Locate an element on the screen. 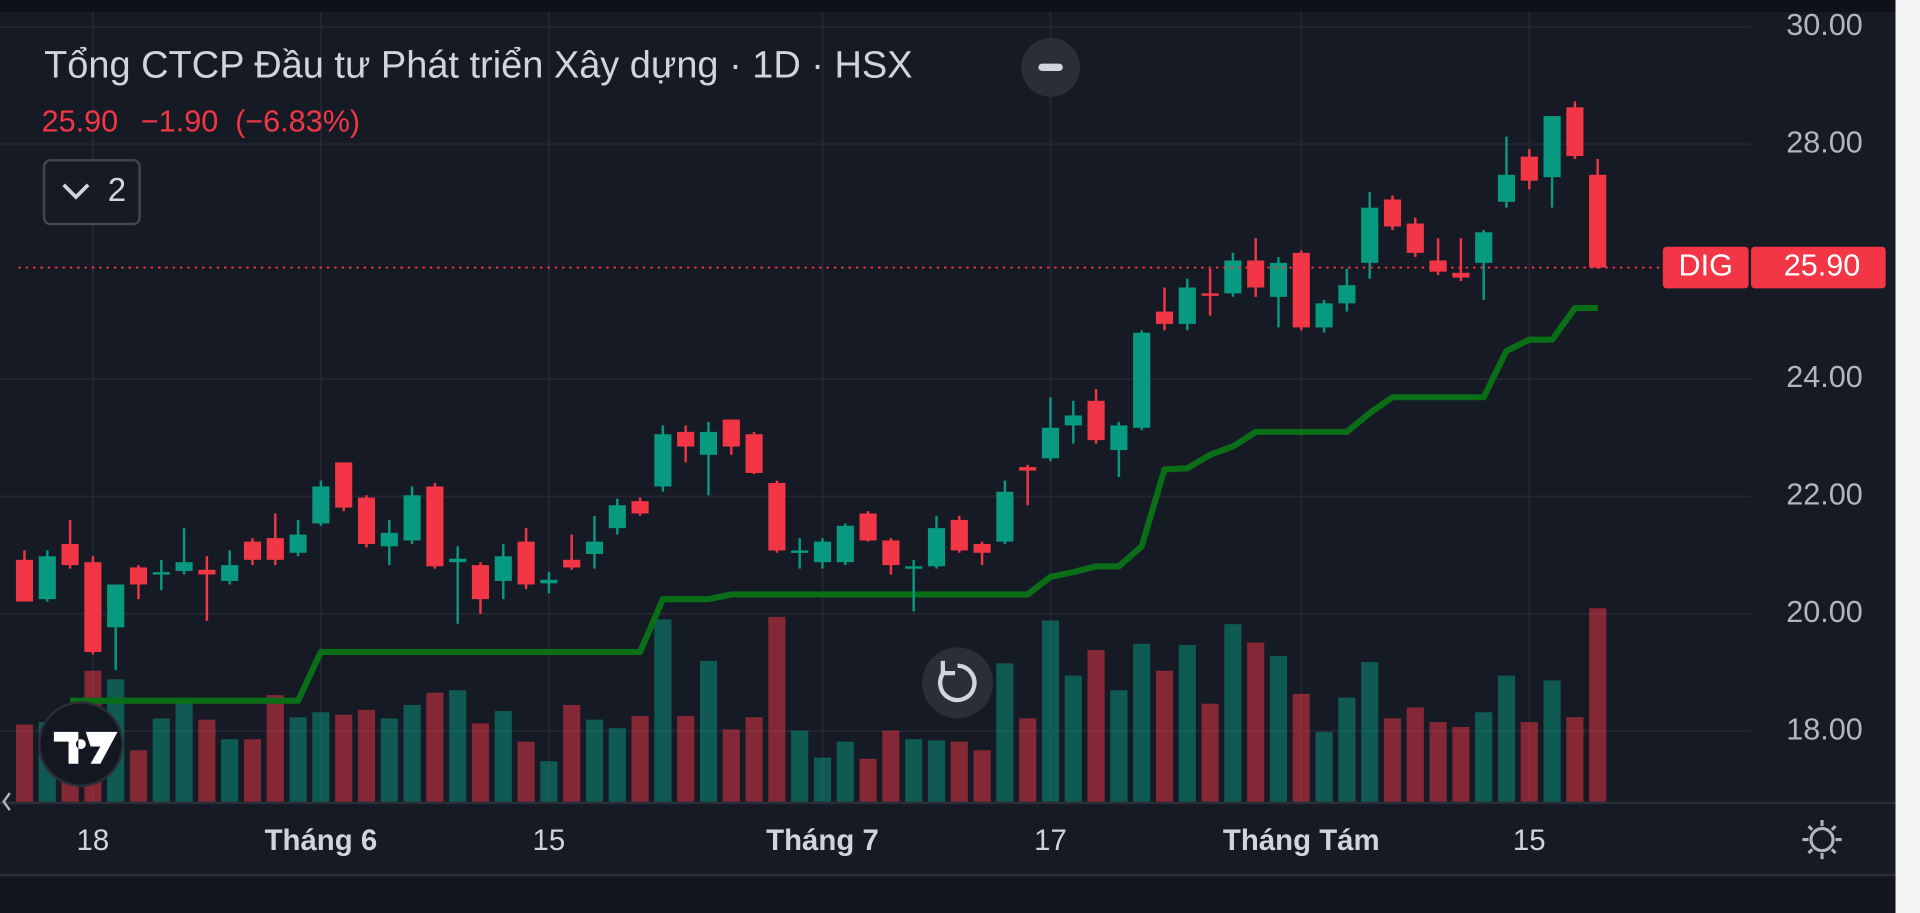 The image size is (1920, 913). indicator-count: 2 is located at coordinates (117, 190).